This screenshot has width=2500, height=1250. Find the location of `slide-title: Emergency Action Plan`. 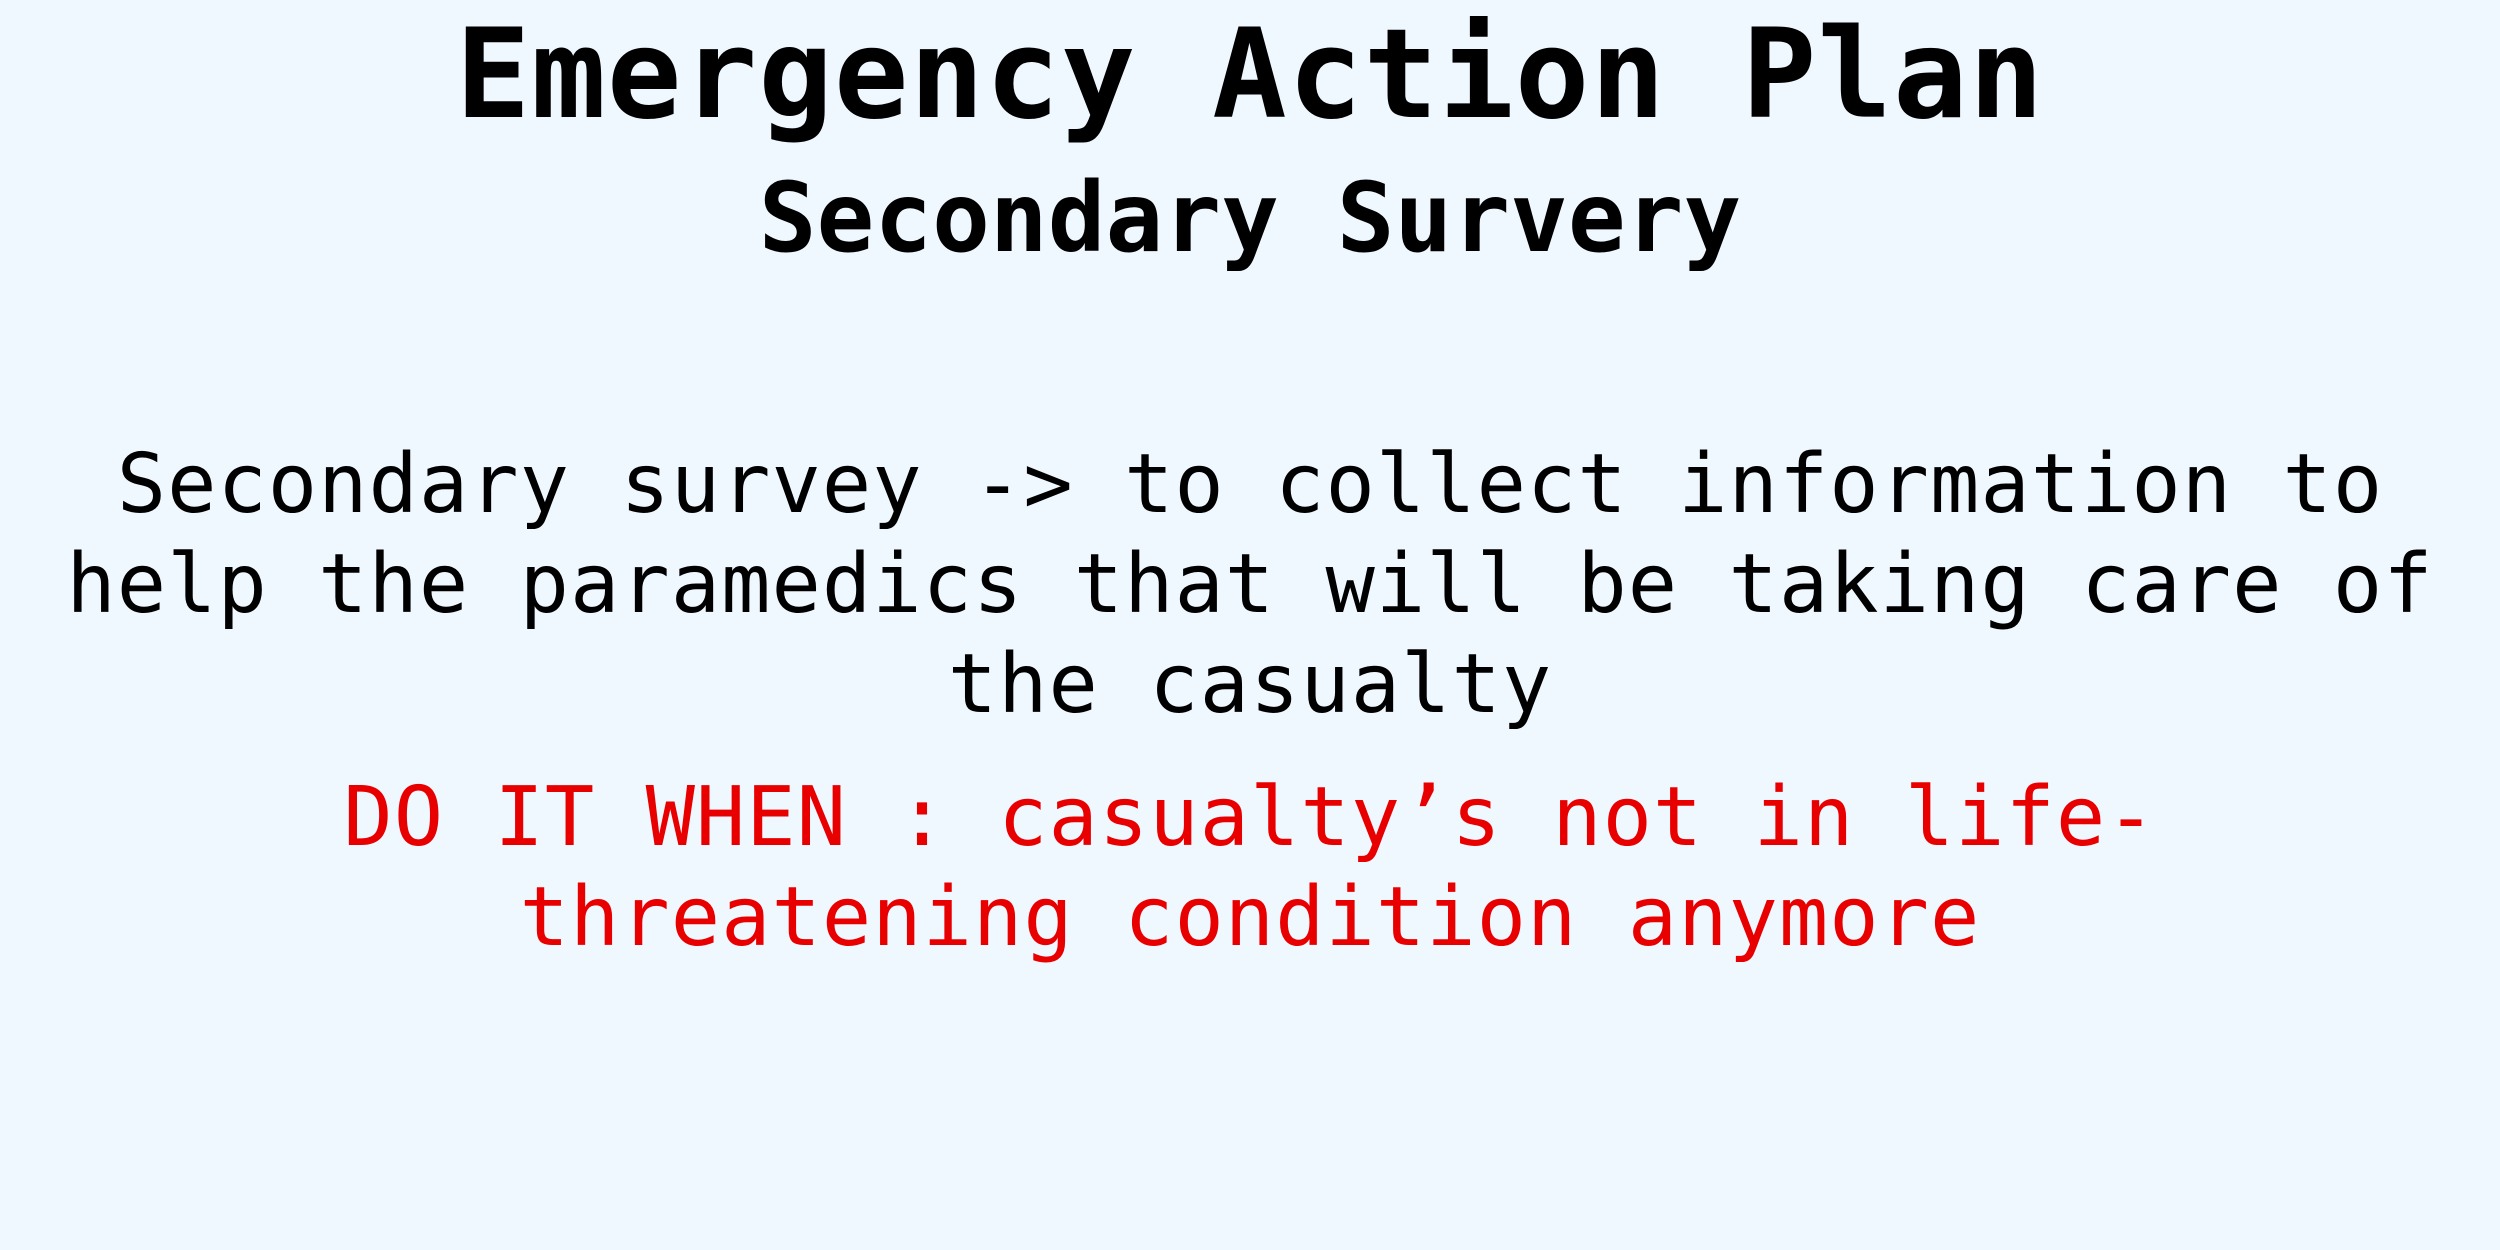

slide-title: Emergency Action Plan is located at coordinates (1250, 75).